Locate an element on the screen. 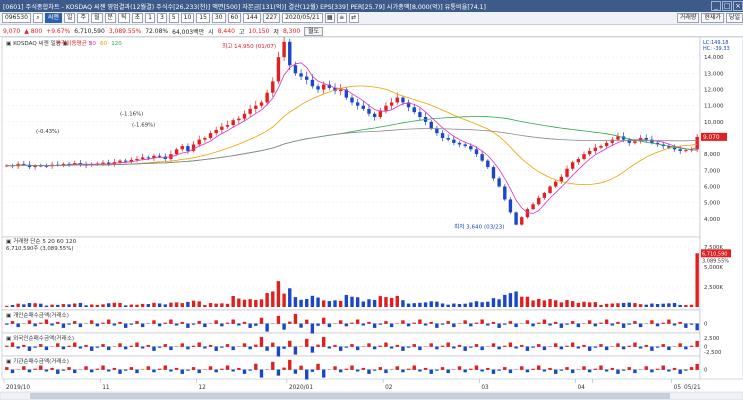 This screenshot has width=743, height=400. interval-5: 5 is located at coordinates (173, 18).